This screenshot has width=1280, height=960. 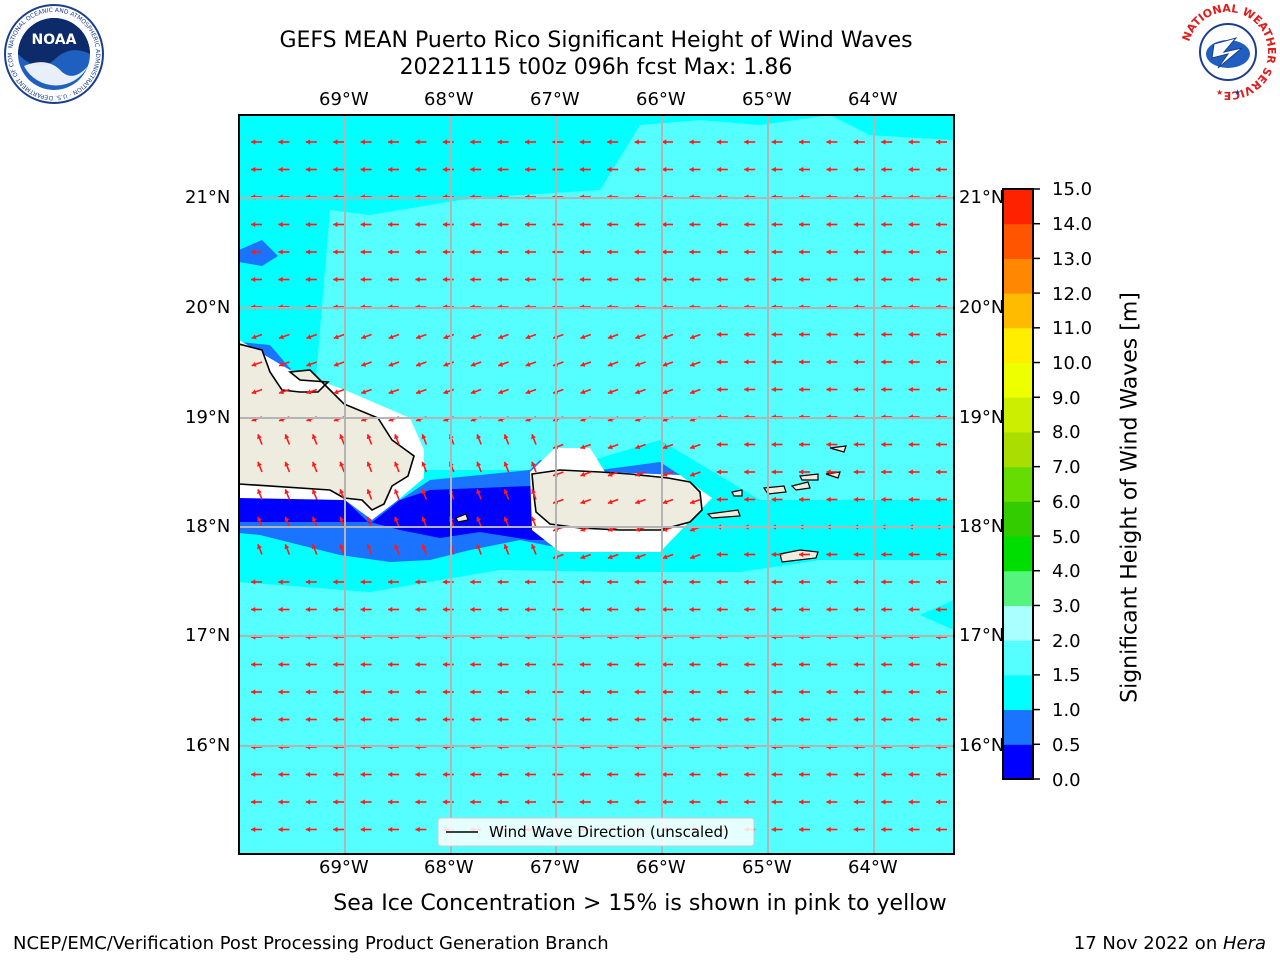 I want to click on anegada-island, so click(x=838, y=449).